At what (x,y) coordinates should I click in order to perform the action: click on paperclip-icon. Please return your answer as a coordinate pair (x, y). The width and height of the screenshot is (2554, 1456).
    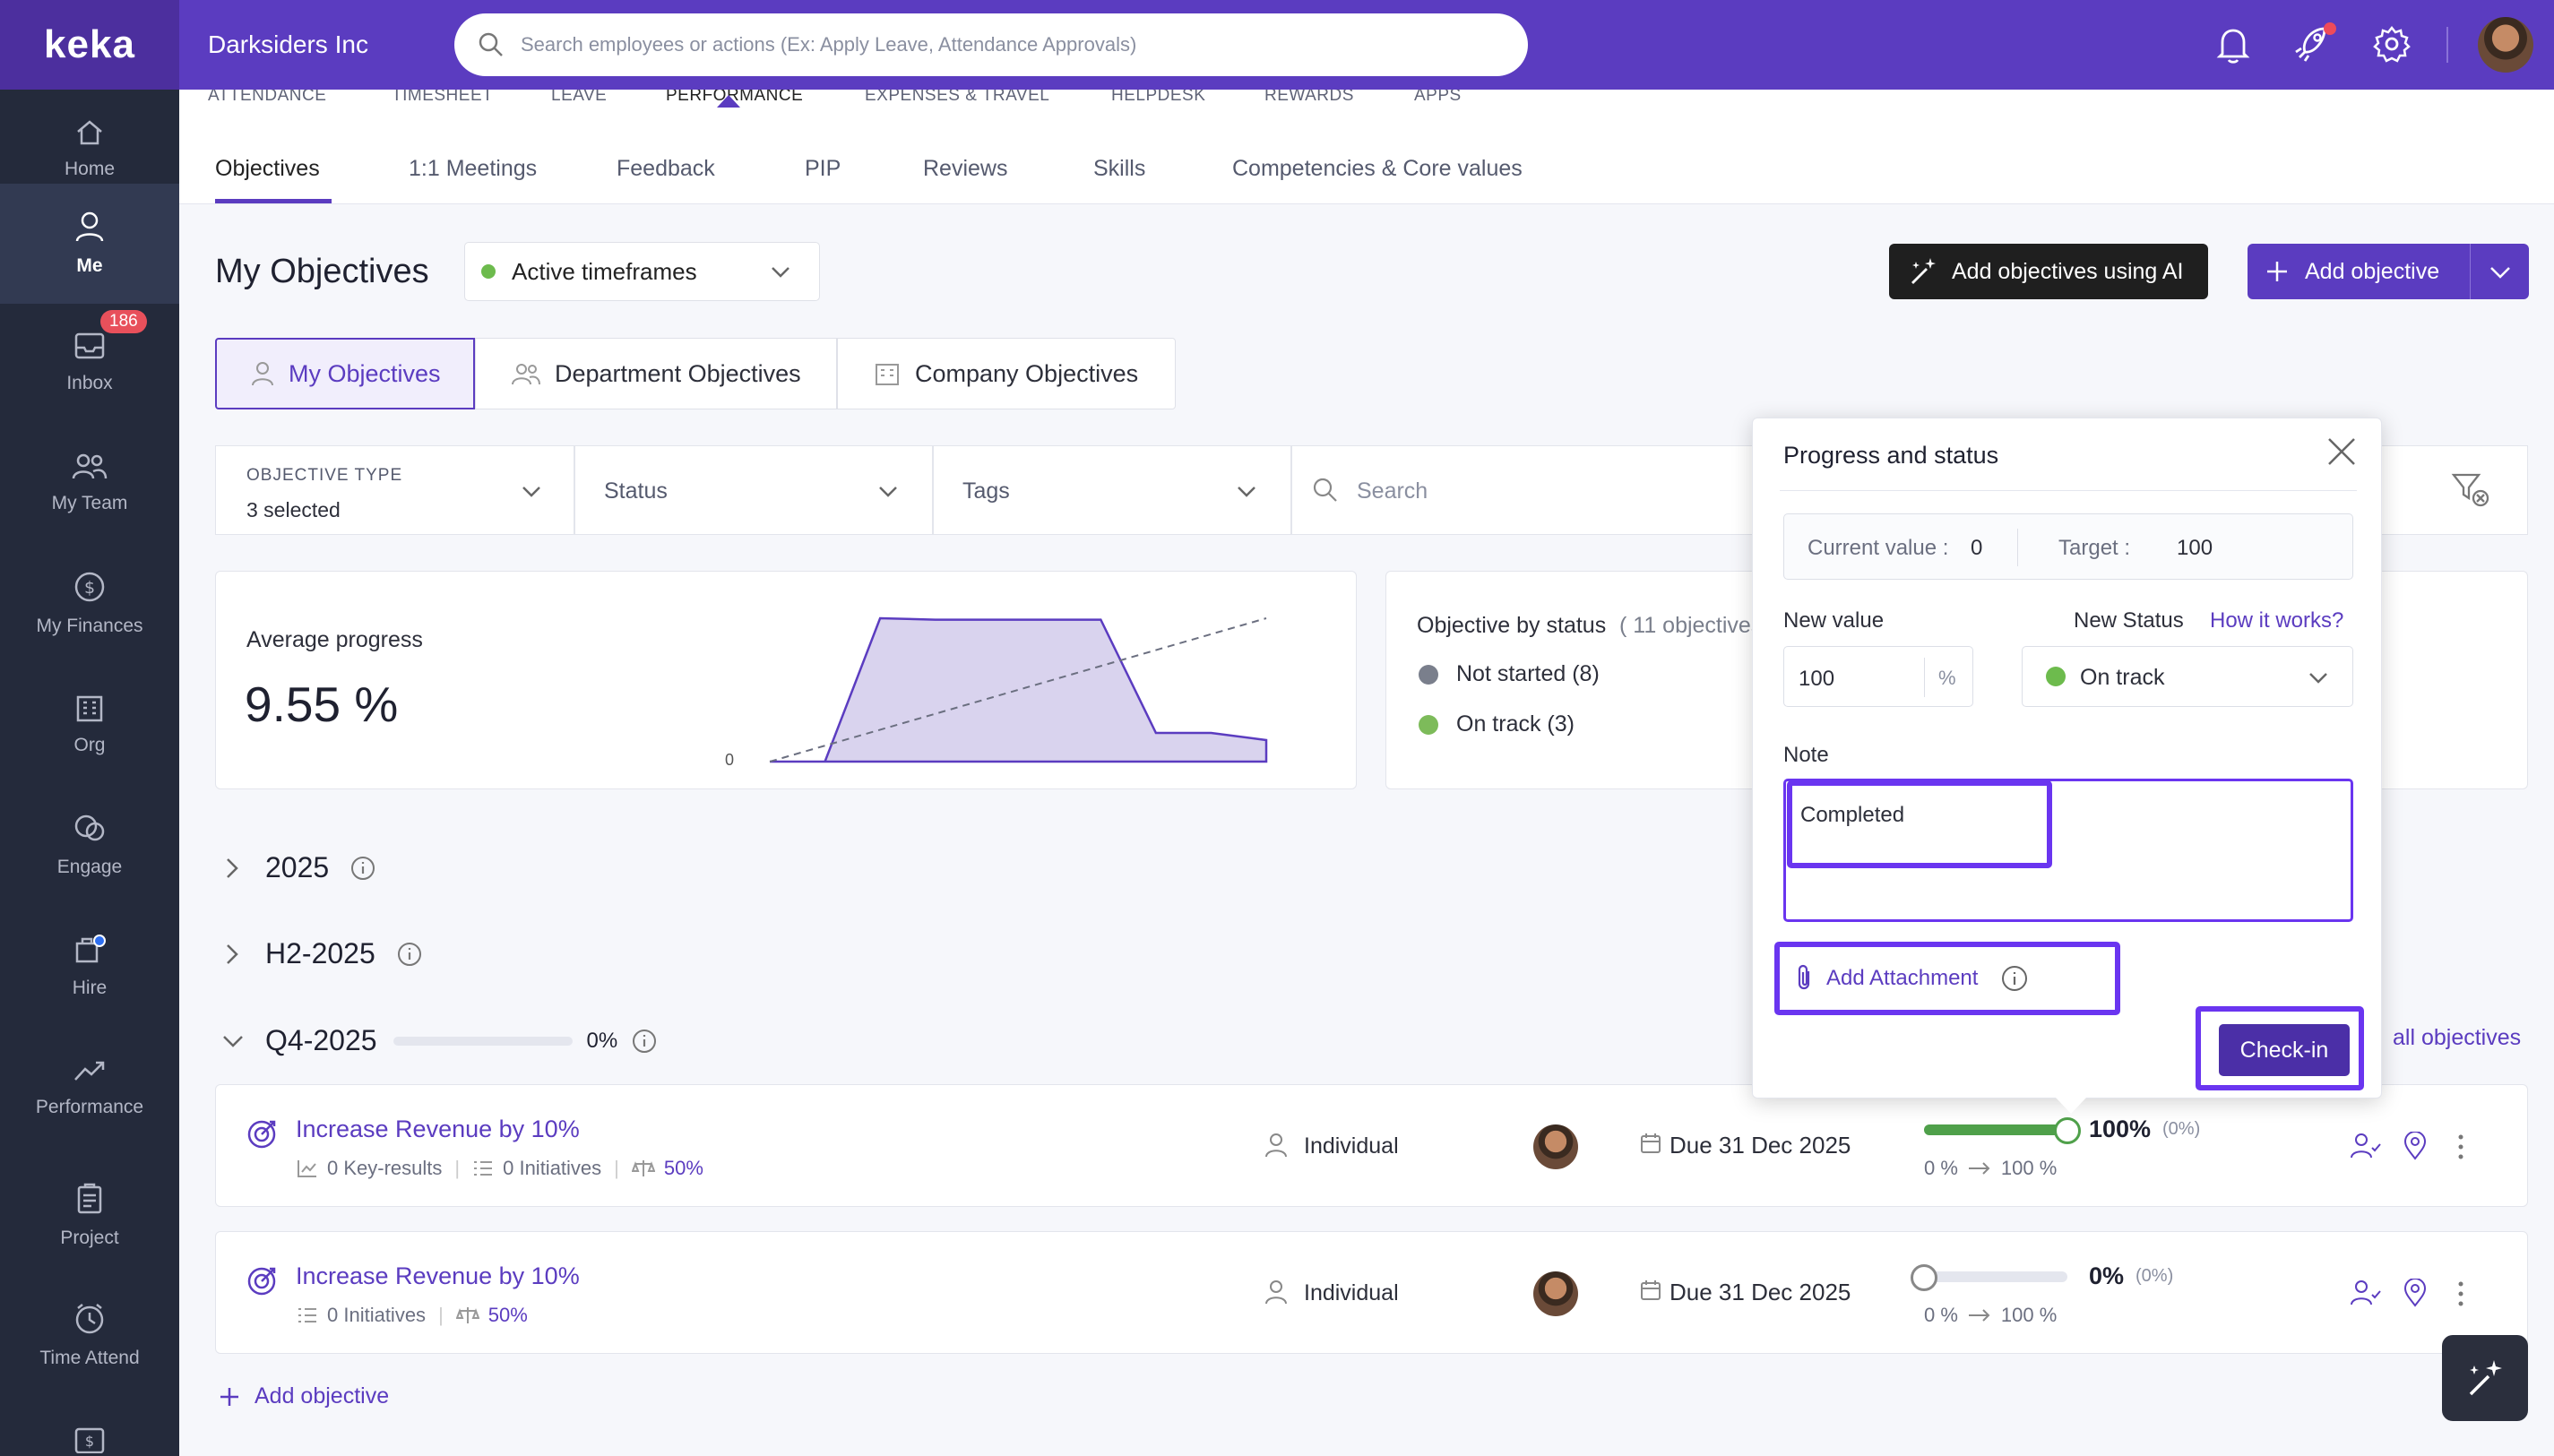
    Looking at the image, I should click on (1804, 977).